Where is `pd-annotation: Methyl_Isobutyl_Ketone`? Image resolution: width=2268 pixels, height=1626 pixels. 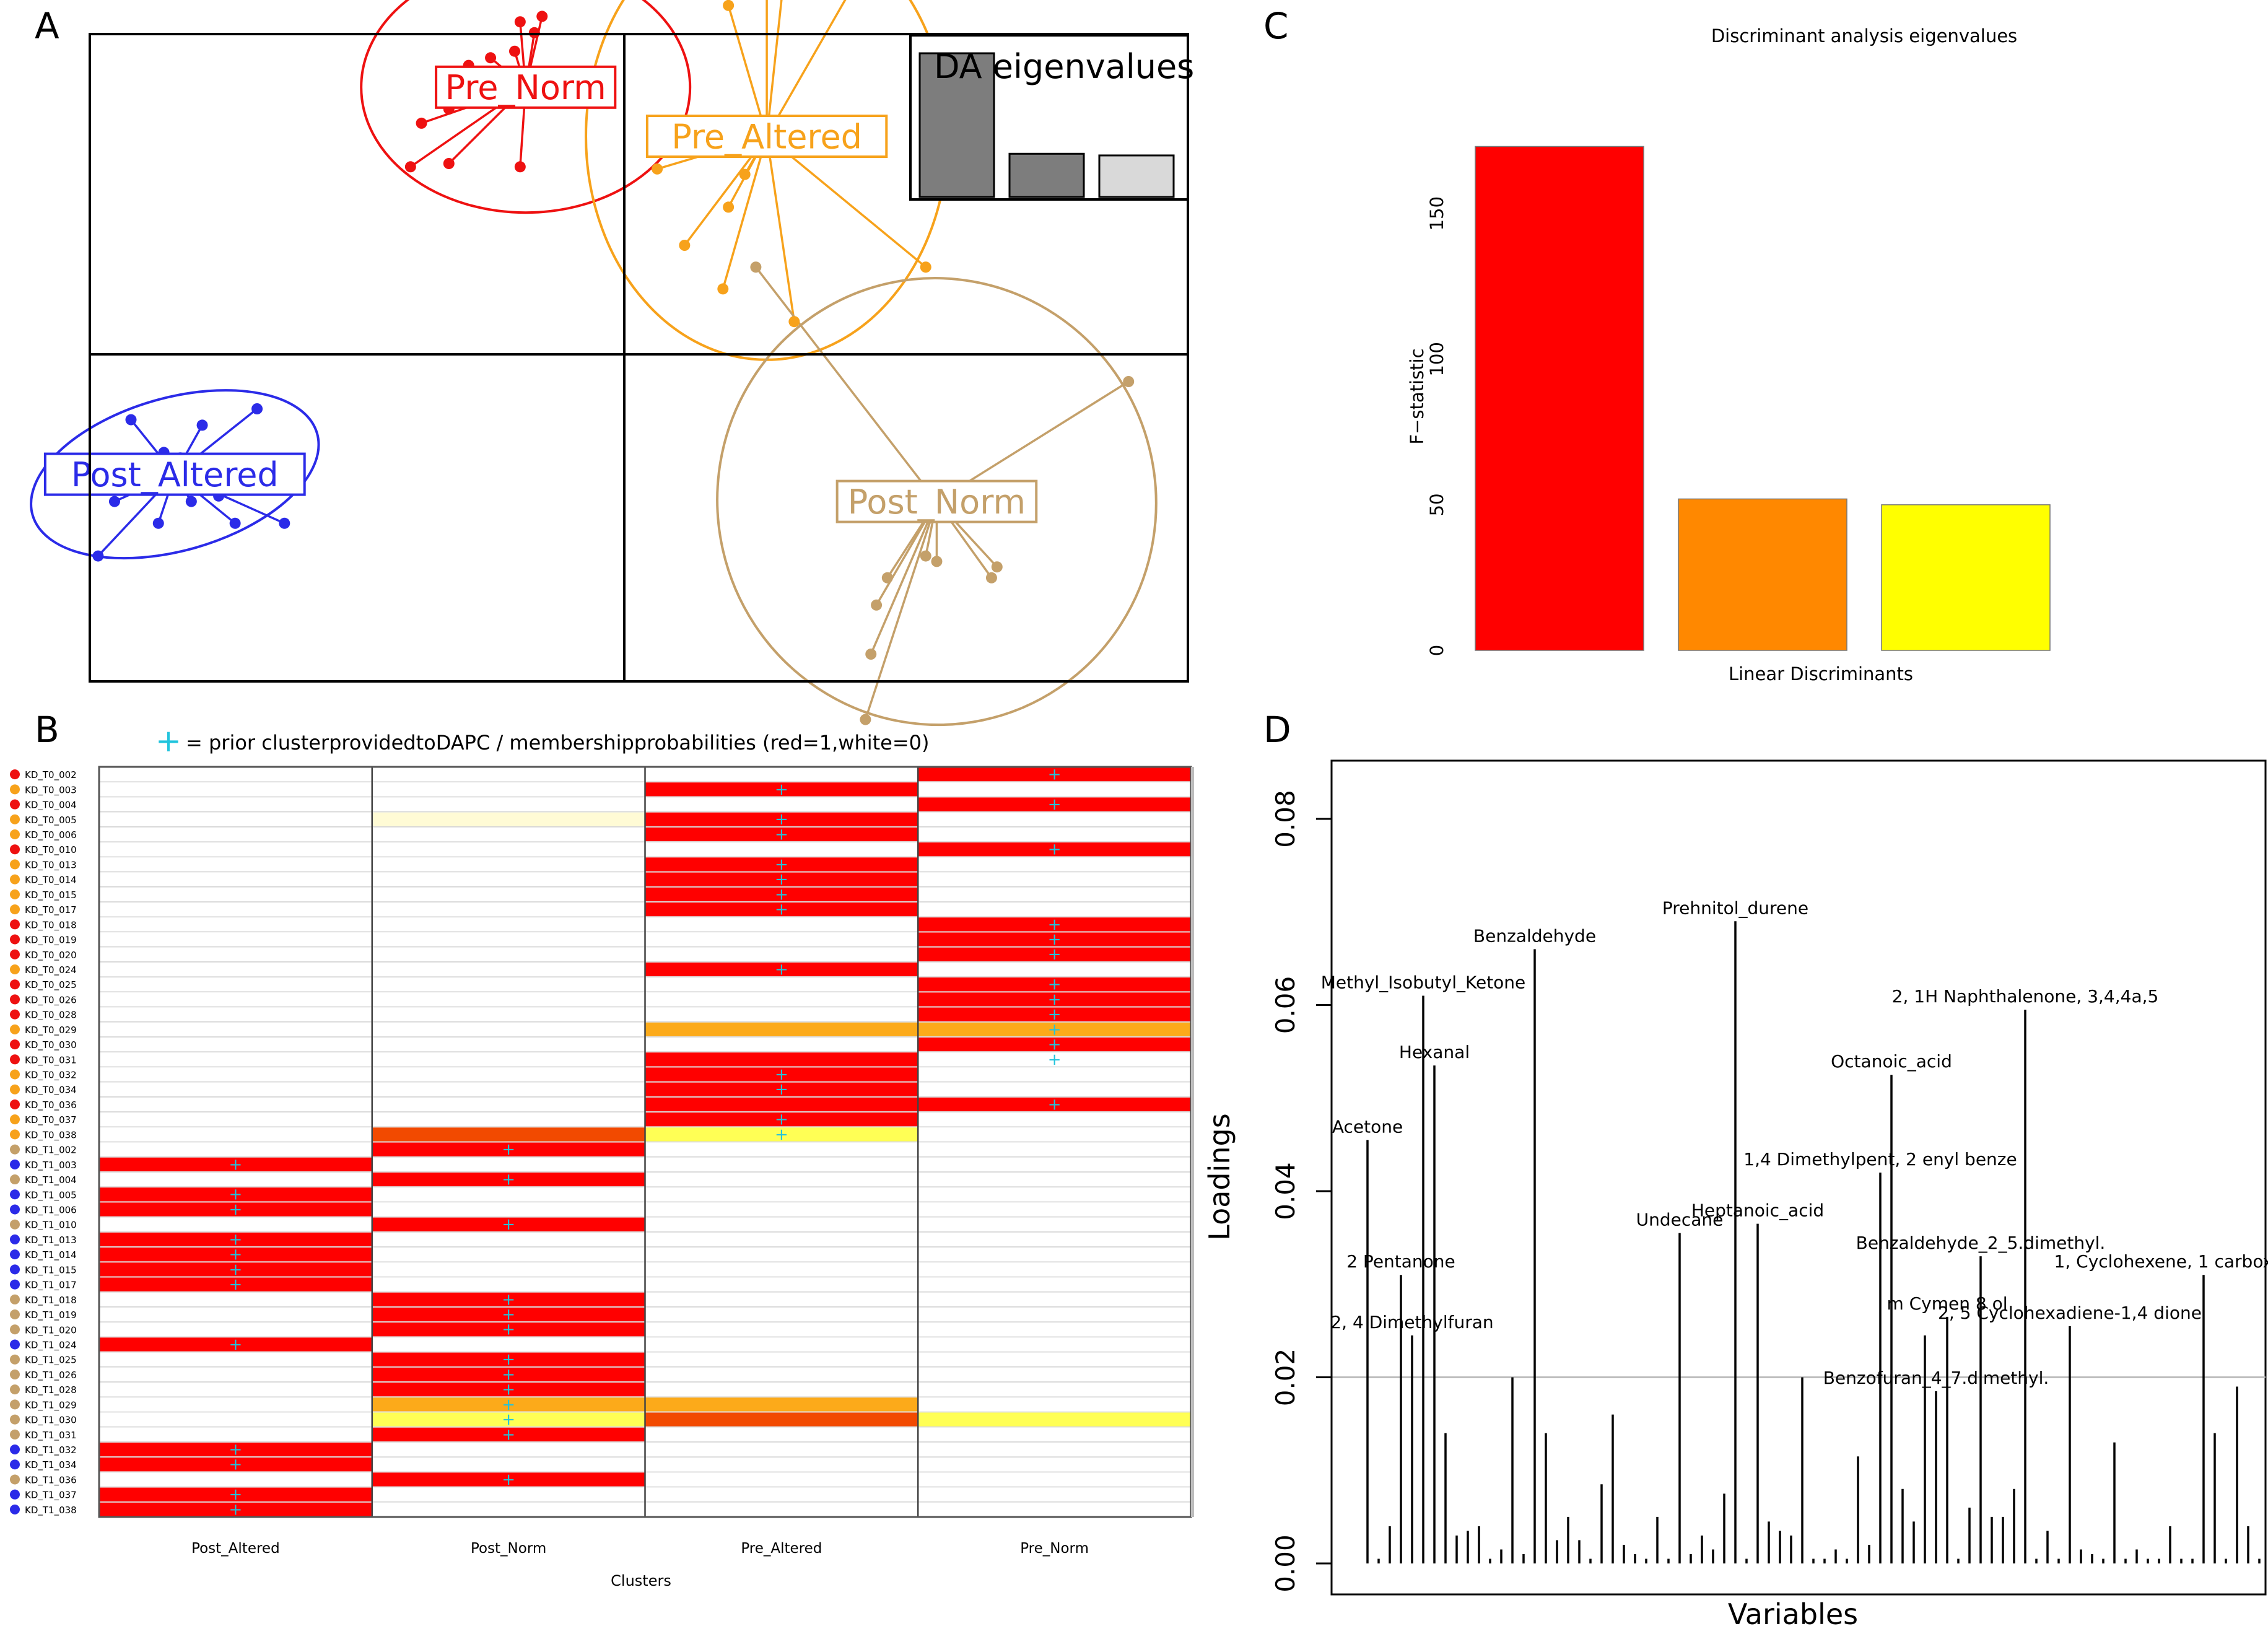
pd-annotation: Methyl_Isobutyl_Ketone is located at coordinates (1423, 982).